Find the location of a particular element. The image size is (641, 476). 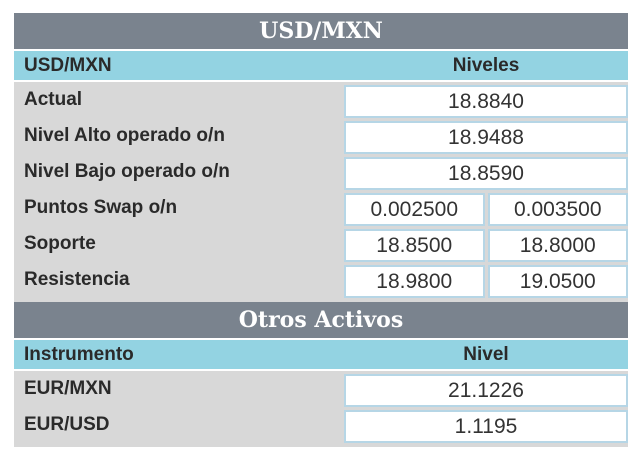

row-label: Resistencia is located at coordinates (77, 279).